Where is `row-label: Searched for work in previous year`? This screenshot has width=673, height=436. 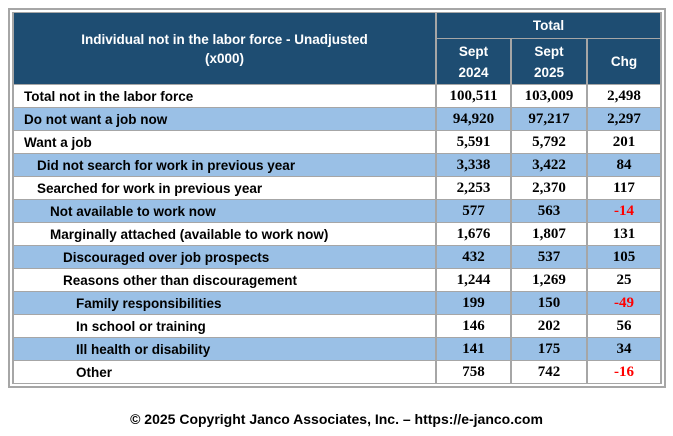 row-label: Searched for work in previous year is located at coordinates (224, 188).